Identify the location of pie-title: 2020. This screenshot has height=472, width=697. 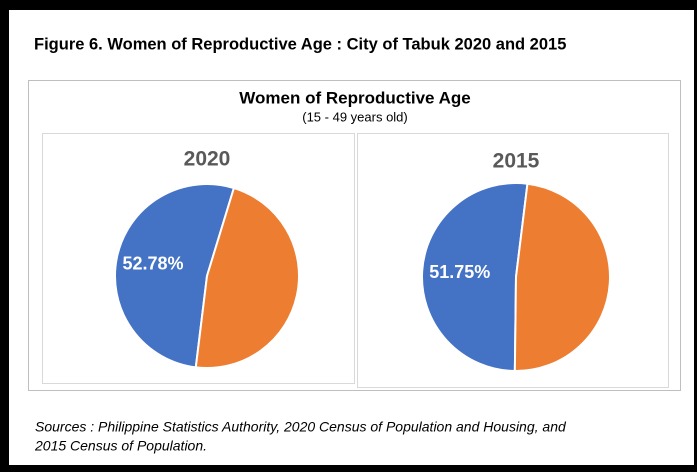
(207, 159).